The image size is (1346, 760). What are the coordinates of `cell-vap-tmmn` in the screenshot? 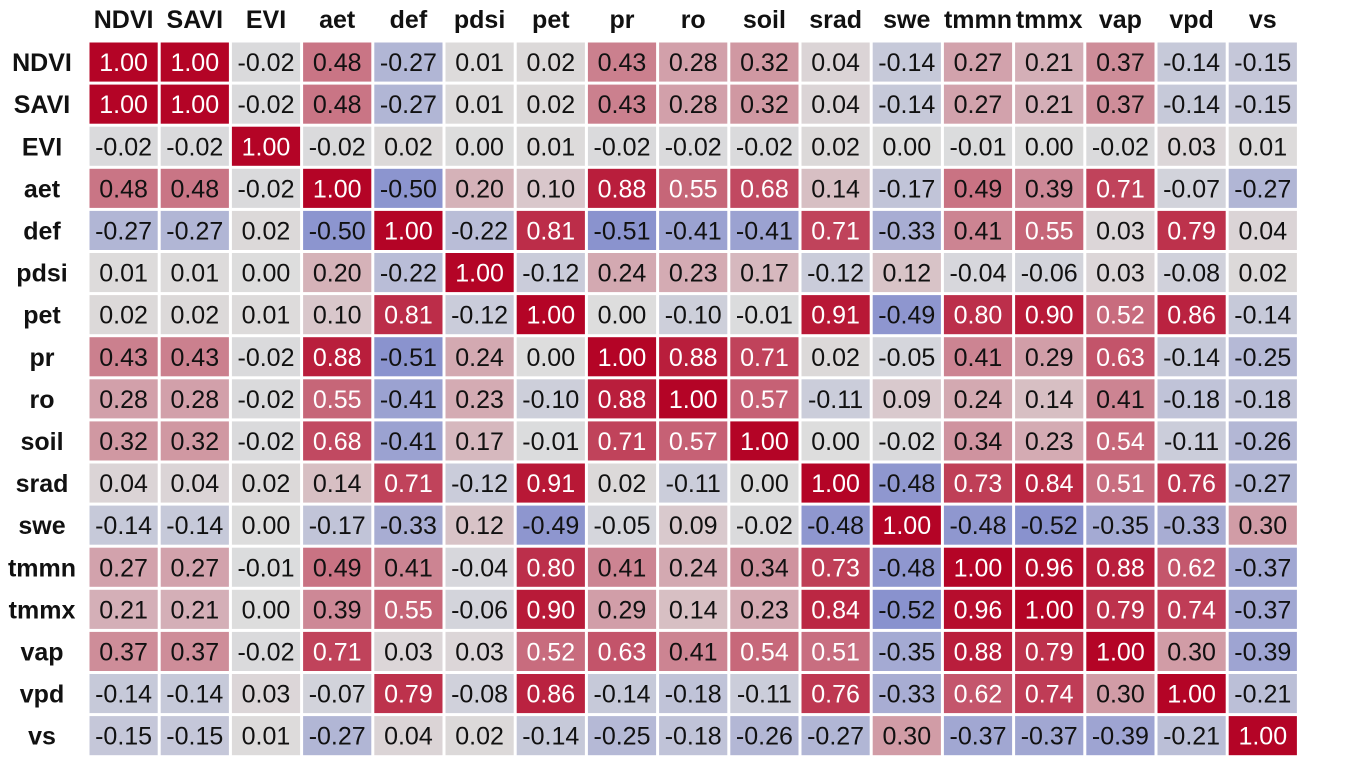 It's located at (978, 651).